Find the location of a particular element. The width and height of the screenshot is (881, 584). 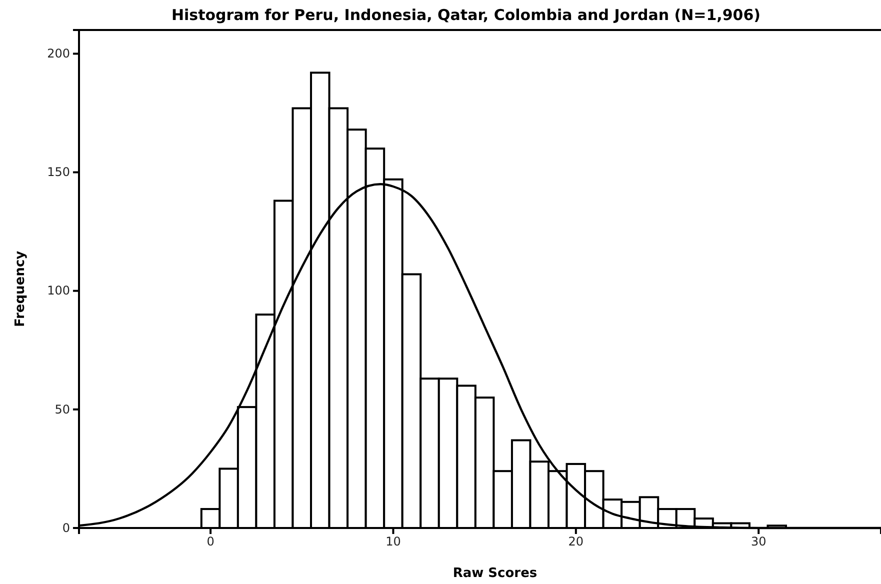

x-tick-label: 10 is located at coordinates (393, 541).